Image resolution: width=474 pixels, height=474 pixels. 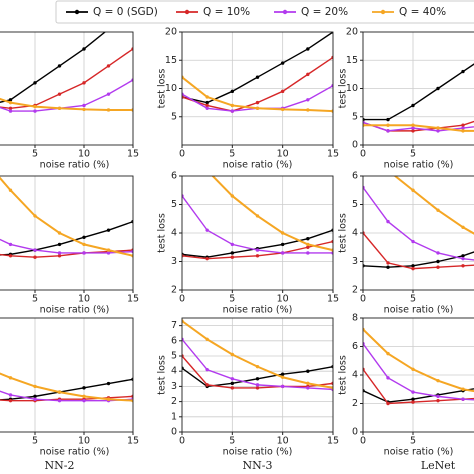 I want to click on subplot: 2 3 4 5 6 0 5 10 15 noise ratio (%) test loss, so click(x=248, y=242).